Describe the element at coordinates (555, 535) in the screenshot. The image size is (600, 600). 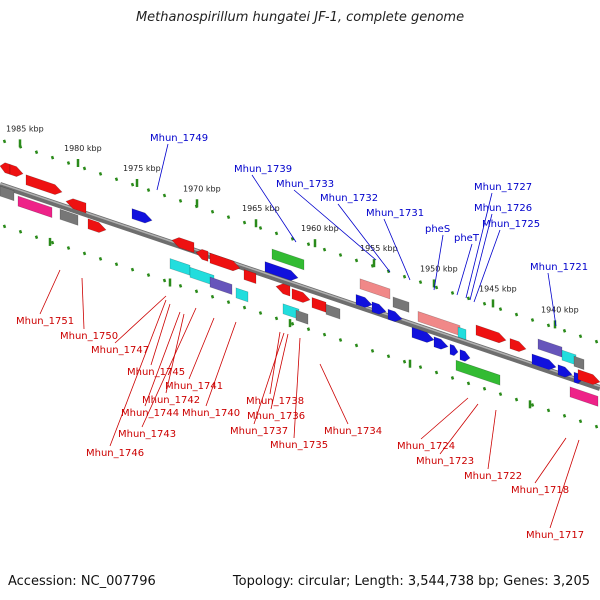
I see `gene-label-bottom: Mhun_1717` at that location.